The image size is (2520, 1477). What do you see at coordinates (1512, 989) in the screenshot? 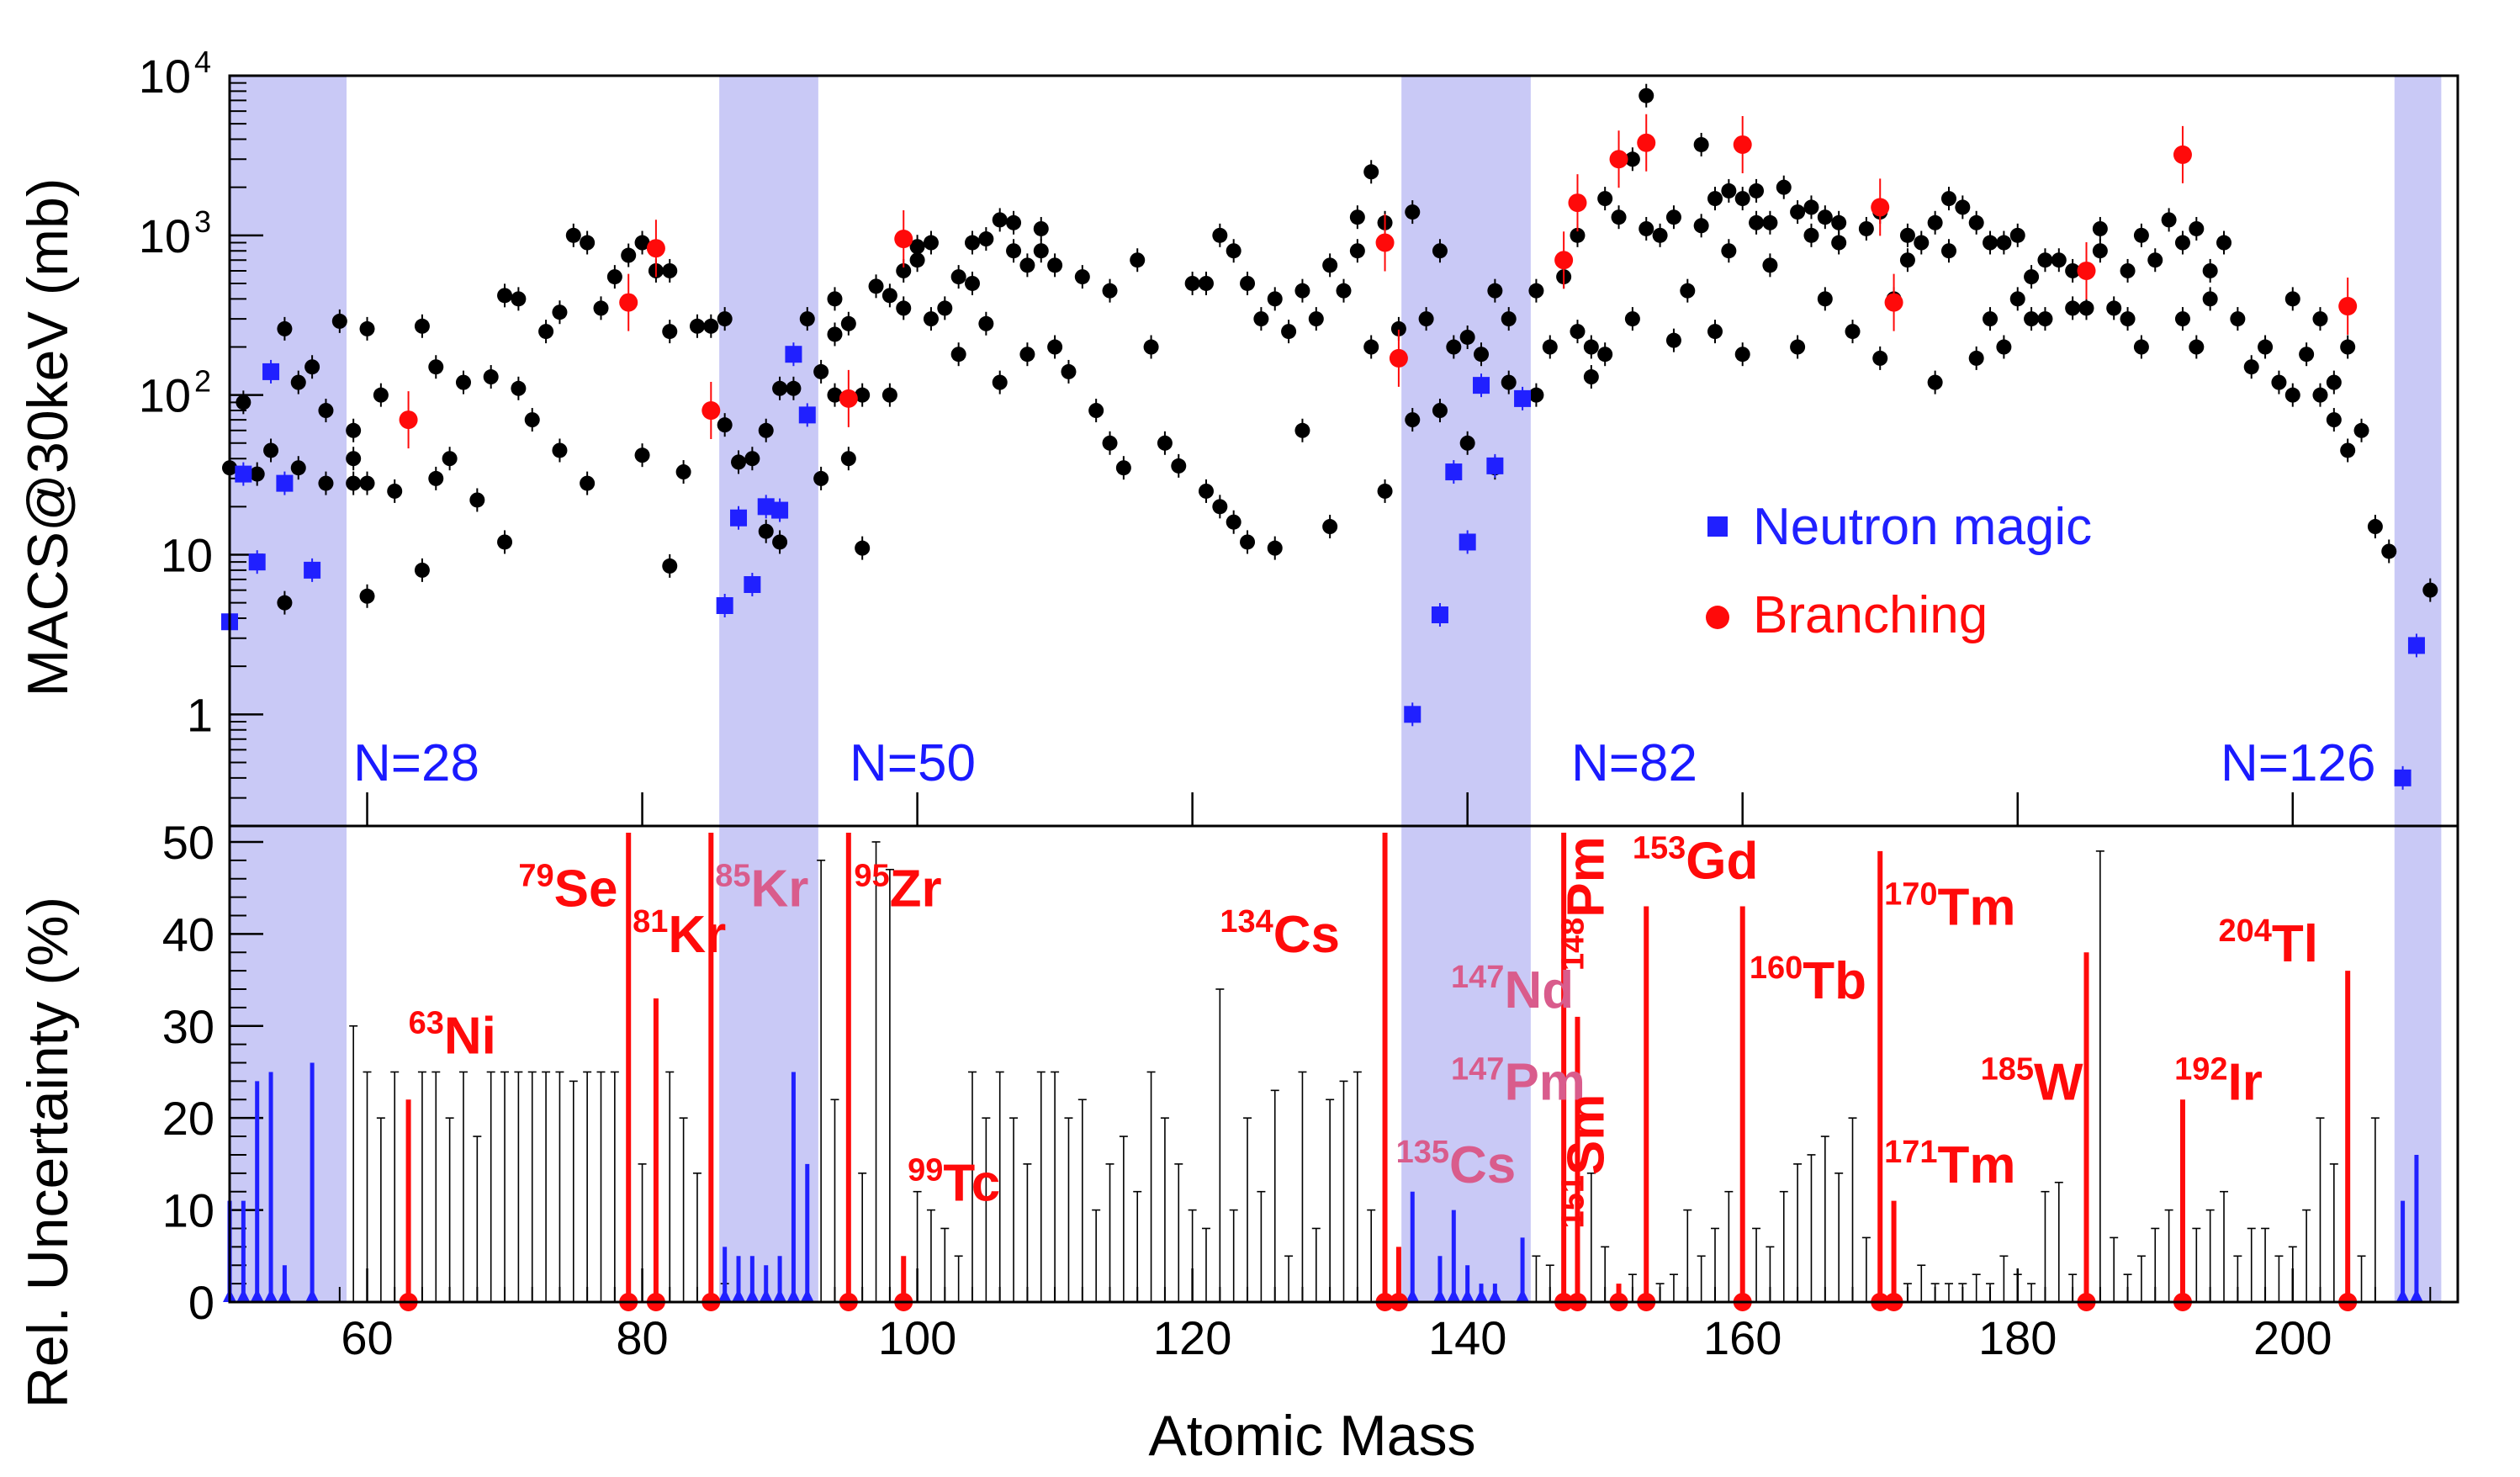
I see `isotope-label-147-nd: 147Nd` at bounding box center [1512, 989].